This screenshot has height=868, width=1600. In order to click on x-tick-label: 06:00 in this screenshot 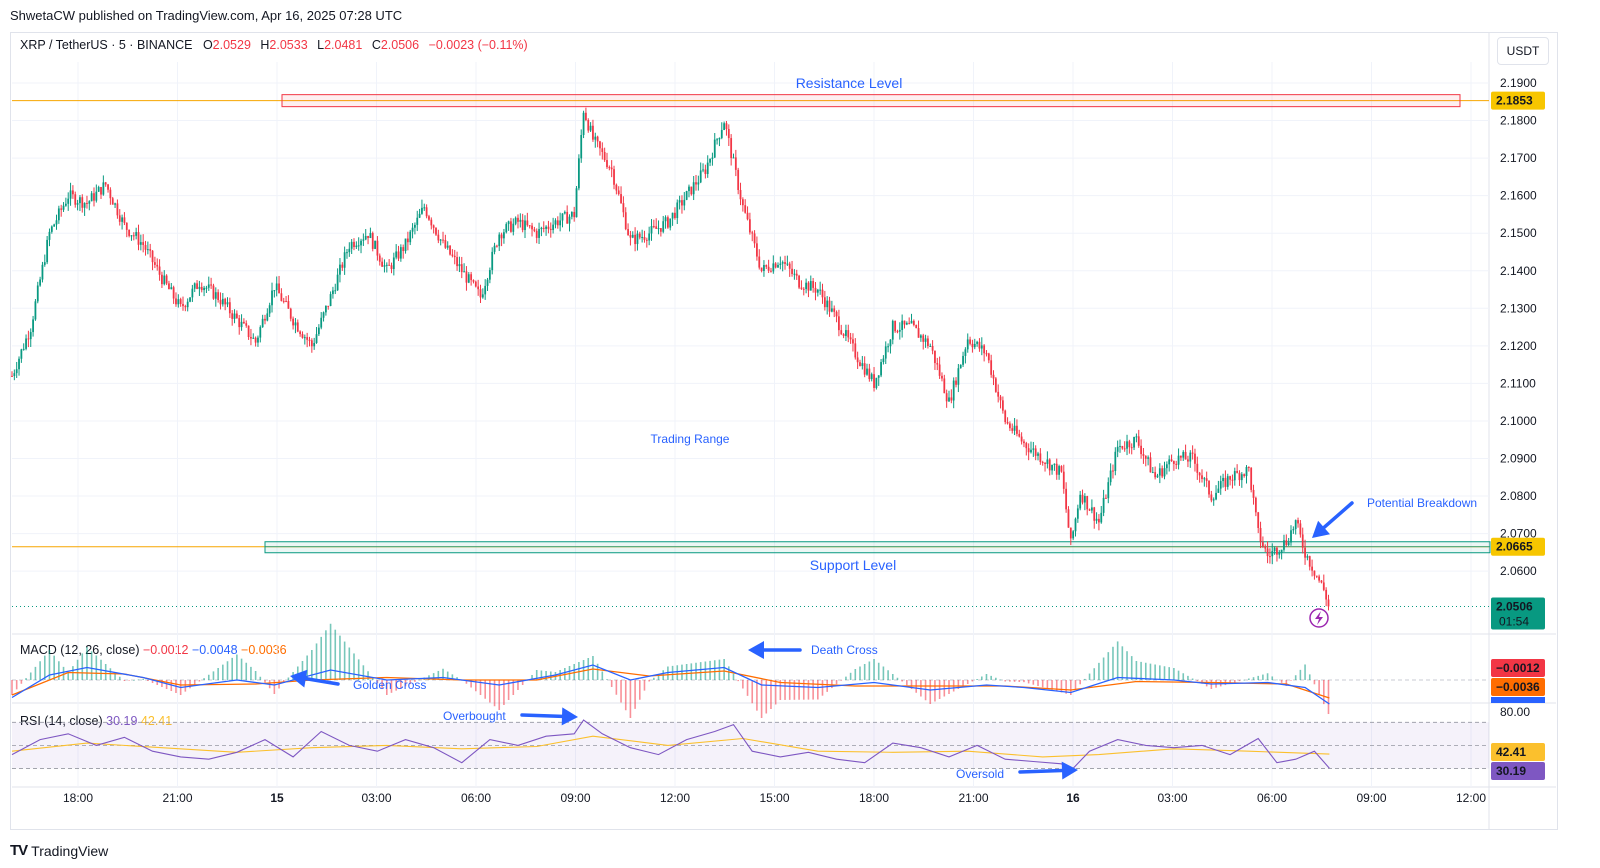, I will do `click(476, 798)`.